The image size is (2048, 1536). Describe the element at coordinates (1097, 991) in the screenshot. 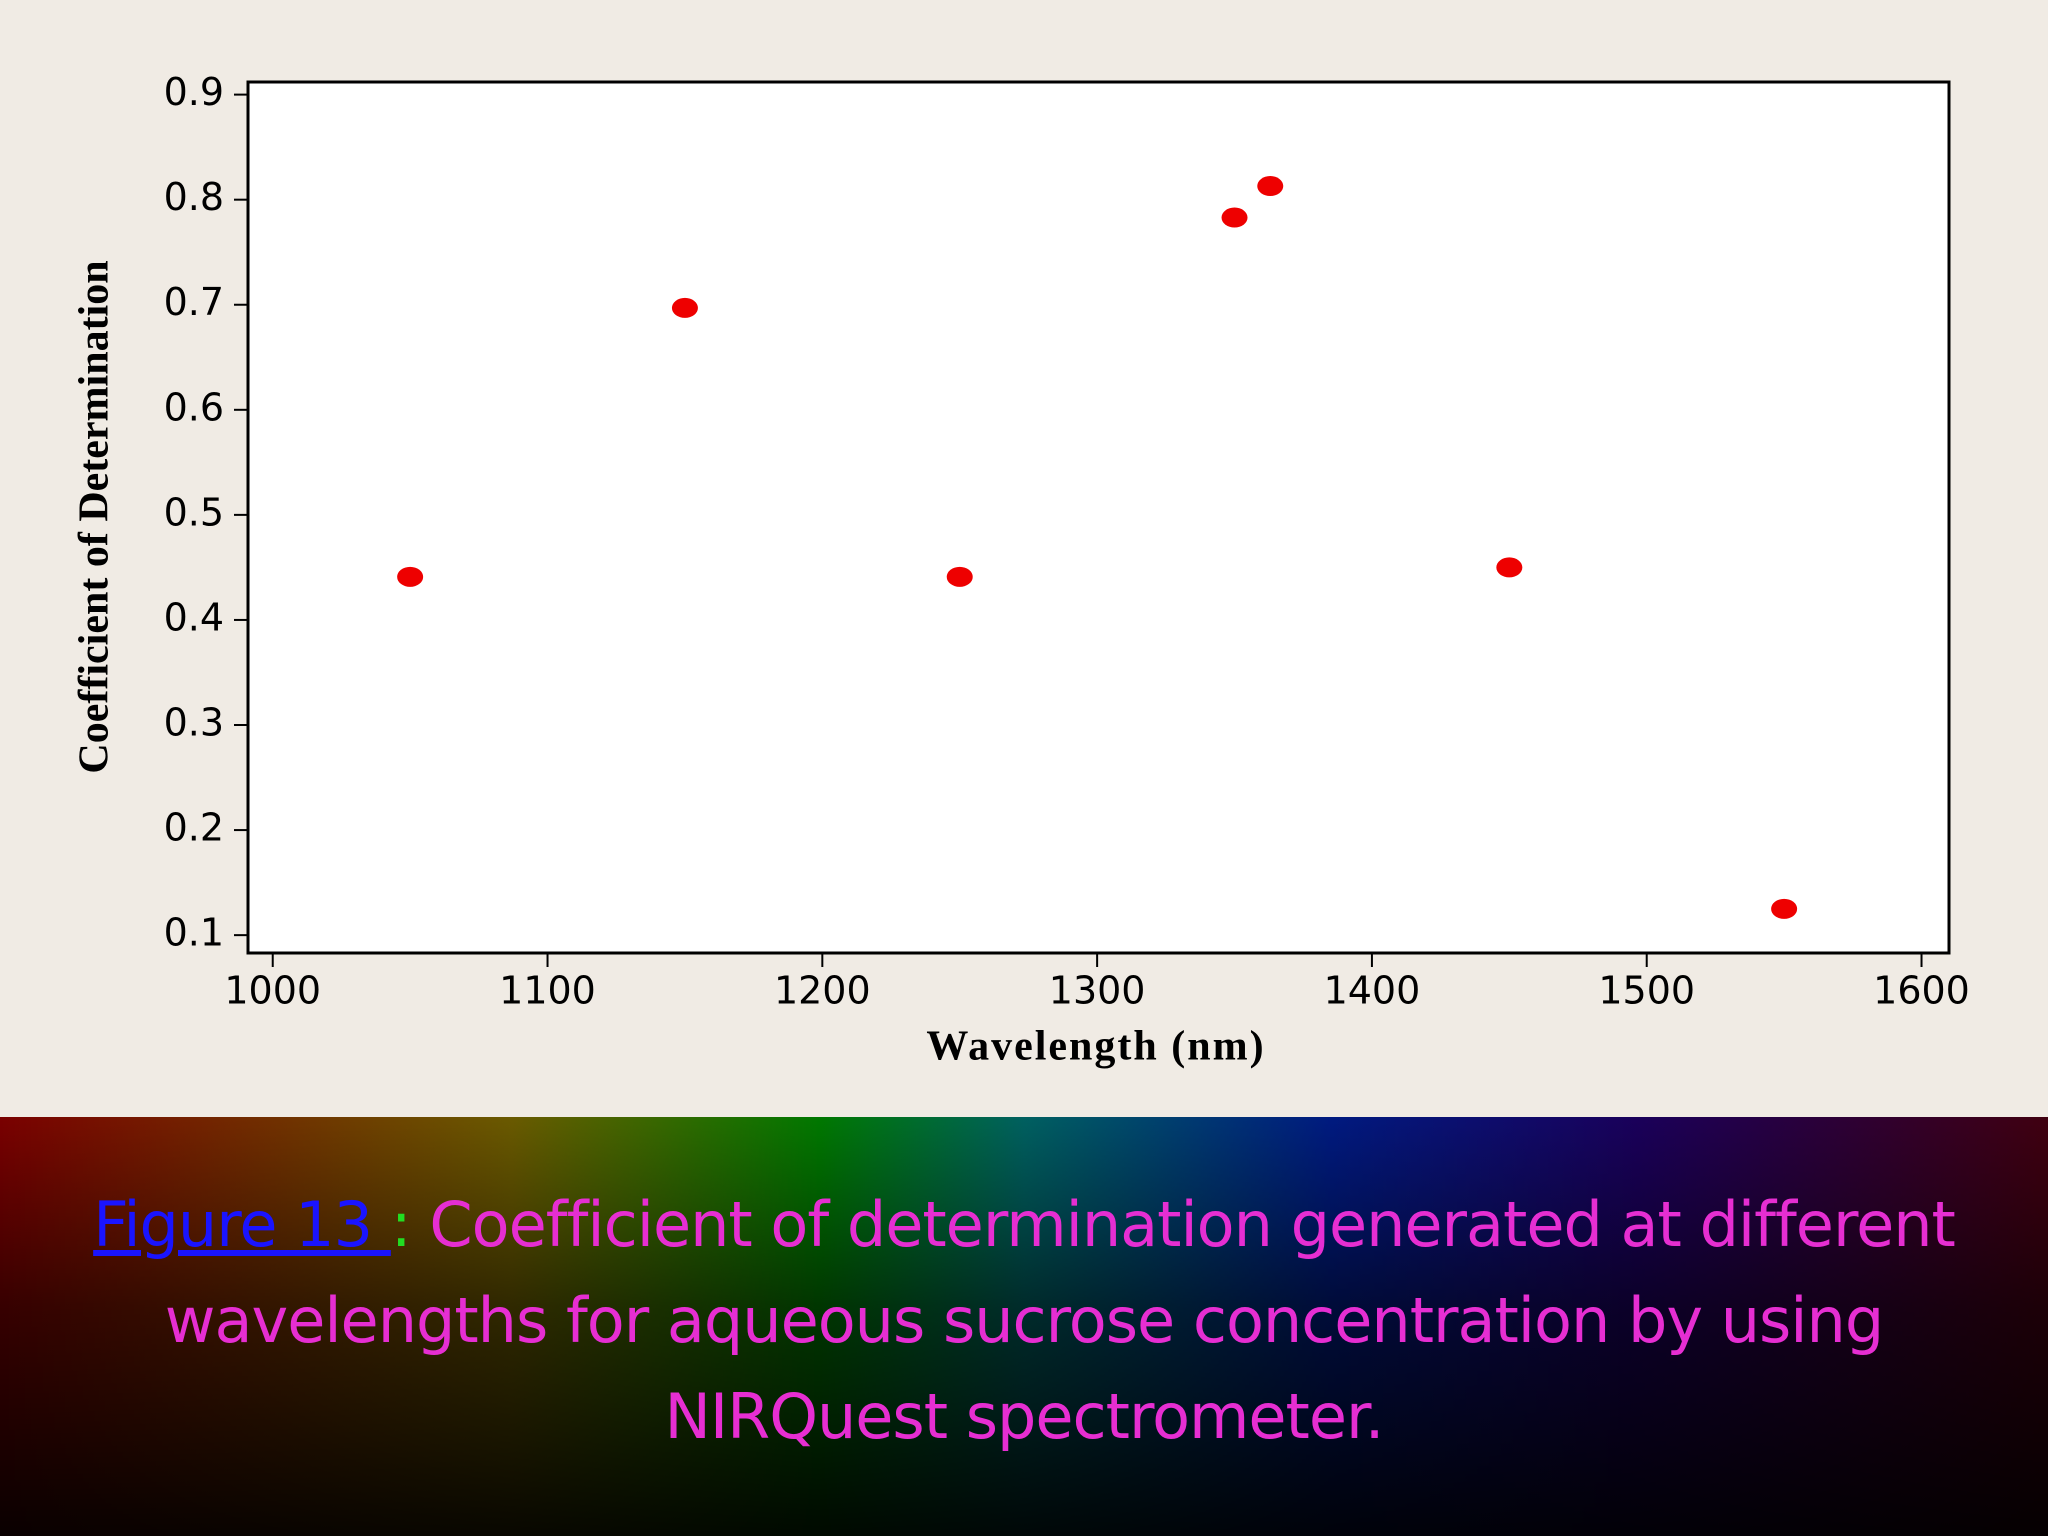

I see `x-tick-label: 1300` at that location.